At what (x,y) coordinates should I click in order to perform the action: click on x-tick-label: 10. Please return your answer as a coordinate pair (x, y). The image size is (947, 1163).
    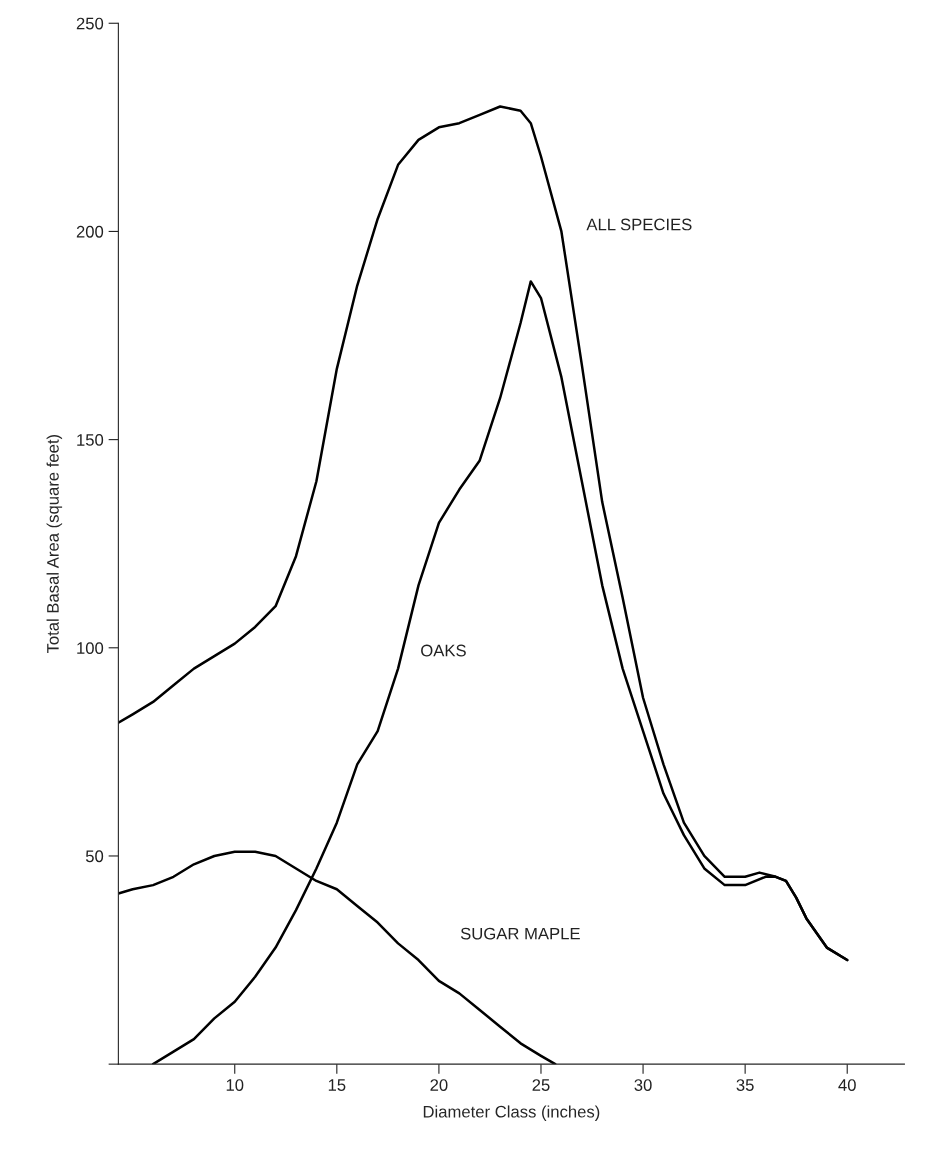
    Looking at the image, I should click on (235, 1085).